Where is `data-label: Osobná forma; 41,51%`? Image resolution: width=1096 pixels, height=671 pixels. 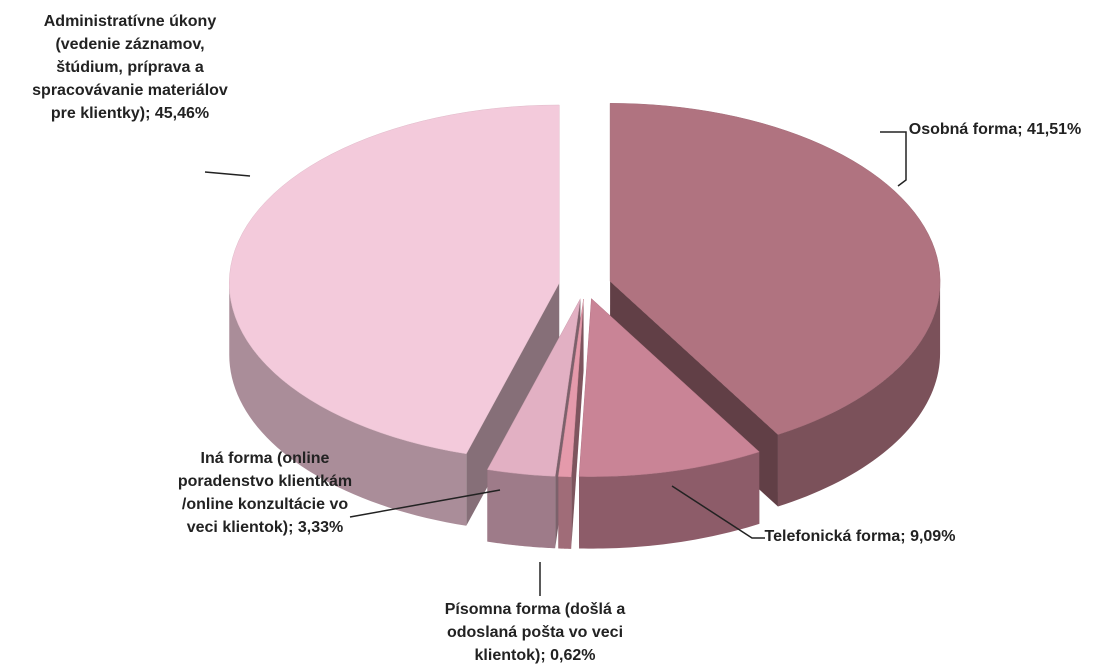 data-label: Osobná forma; 41,51% is located at coordinates (995, 129).